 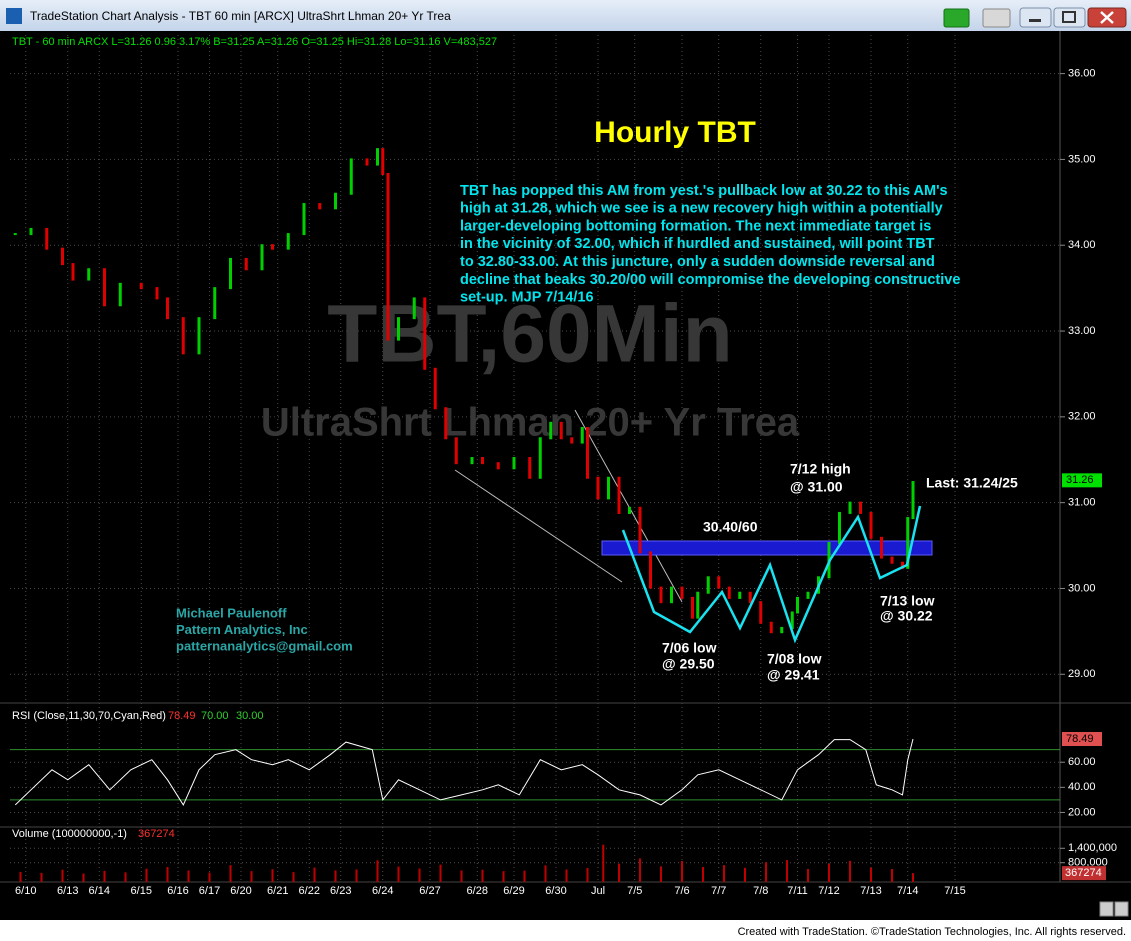 I want to click on y-tick-label: 30.00, so click(x=1082, y=588).